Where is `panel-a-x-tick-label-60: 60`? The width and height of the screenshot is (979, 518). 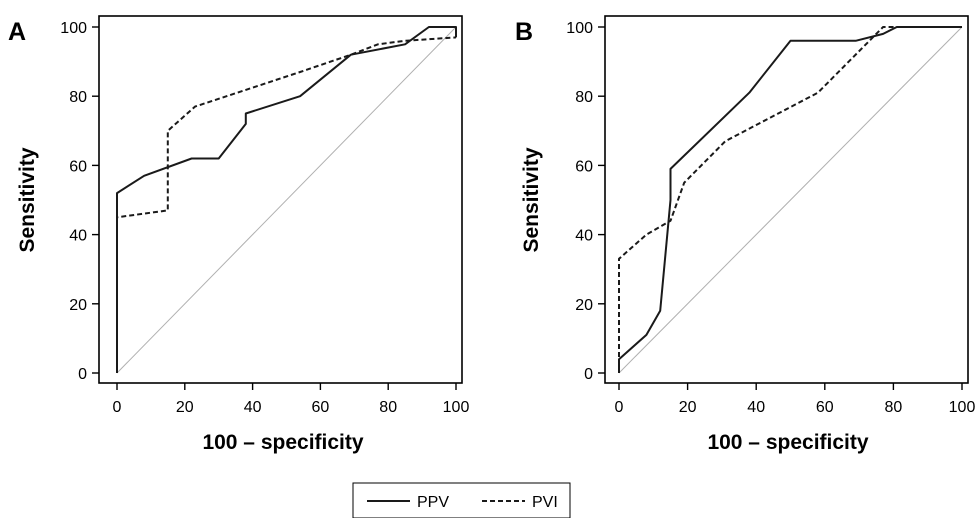
panel-a-x-tick-label-60: 60 is located at coordinates (321, 407).